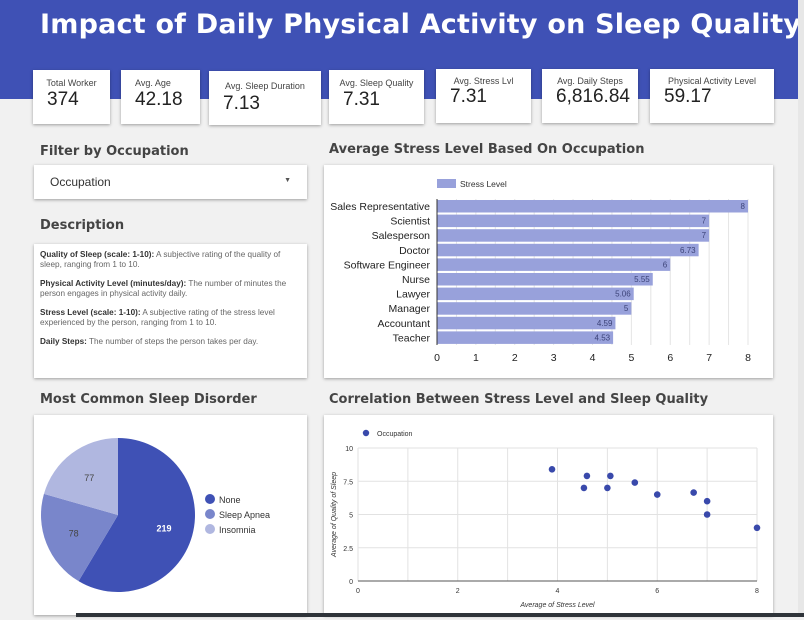  I want to click on x-tick-label: 8, so click(748, 358).